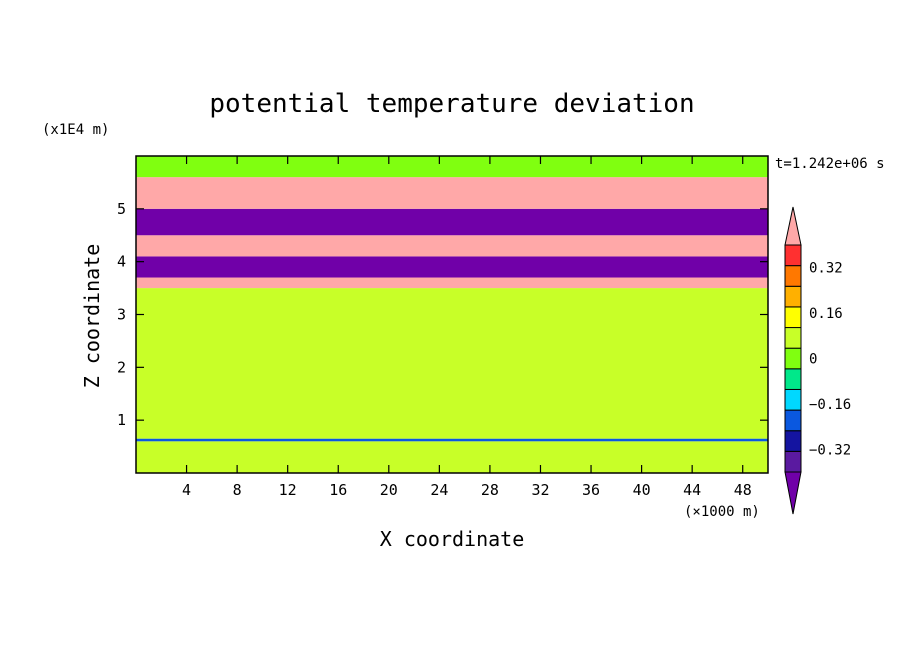 This screenshot has height=654, width=904. What do you see at coordinates (121, 262) in the screenshot?
I see `y-tick-label: 4` at bounding box center [121, 262].